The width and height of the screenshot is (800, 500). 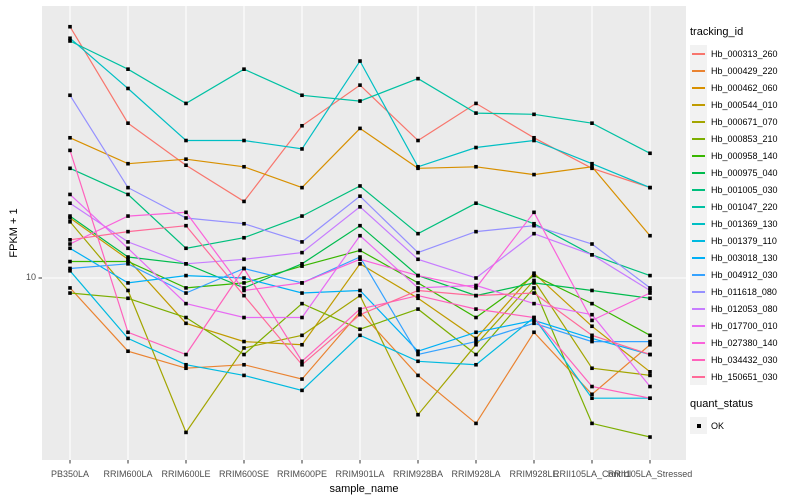 I want to click on legend-item-label: Hb_000462_060, so click(x=744, y=87).